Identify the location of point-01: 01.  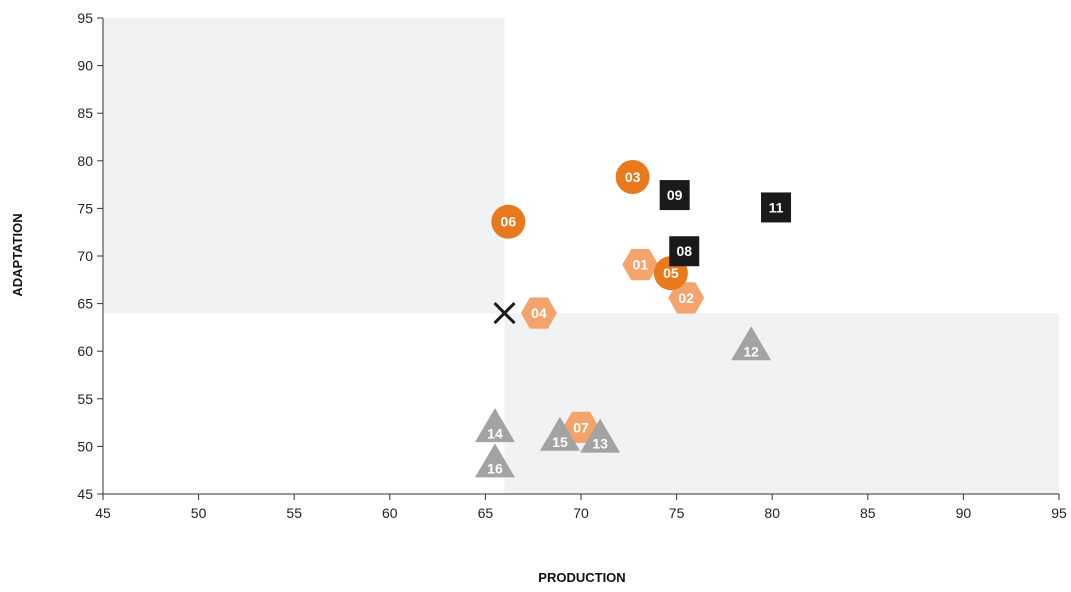
(640, 265).